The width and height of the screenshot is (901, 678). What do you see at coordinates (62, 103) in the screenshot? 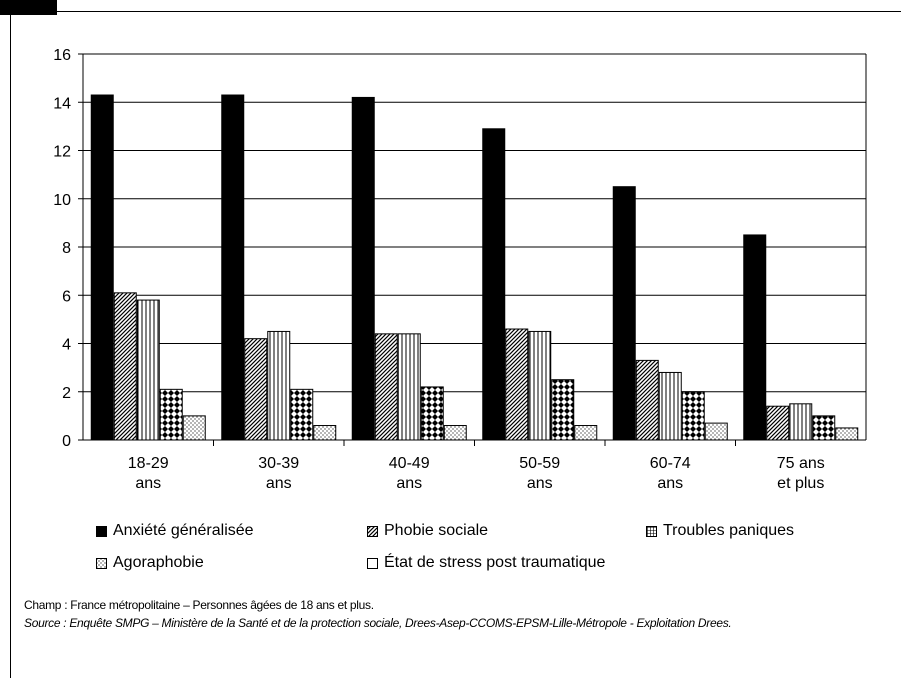
I see `y-tick-label: 14` at bounding box center [62, 103].